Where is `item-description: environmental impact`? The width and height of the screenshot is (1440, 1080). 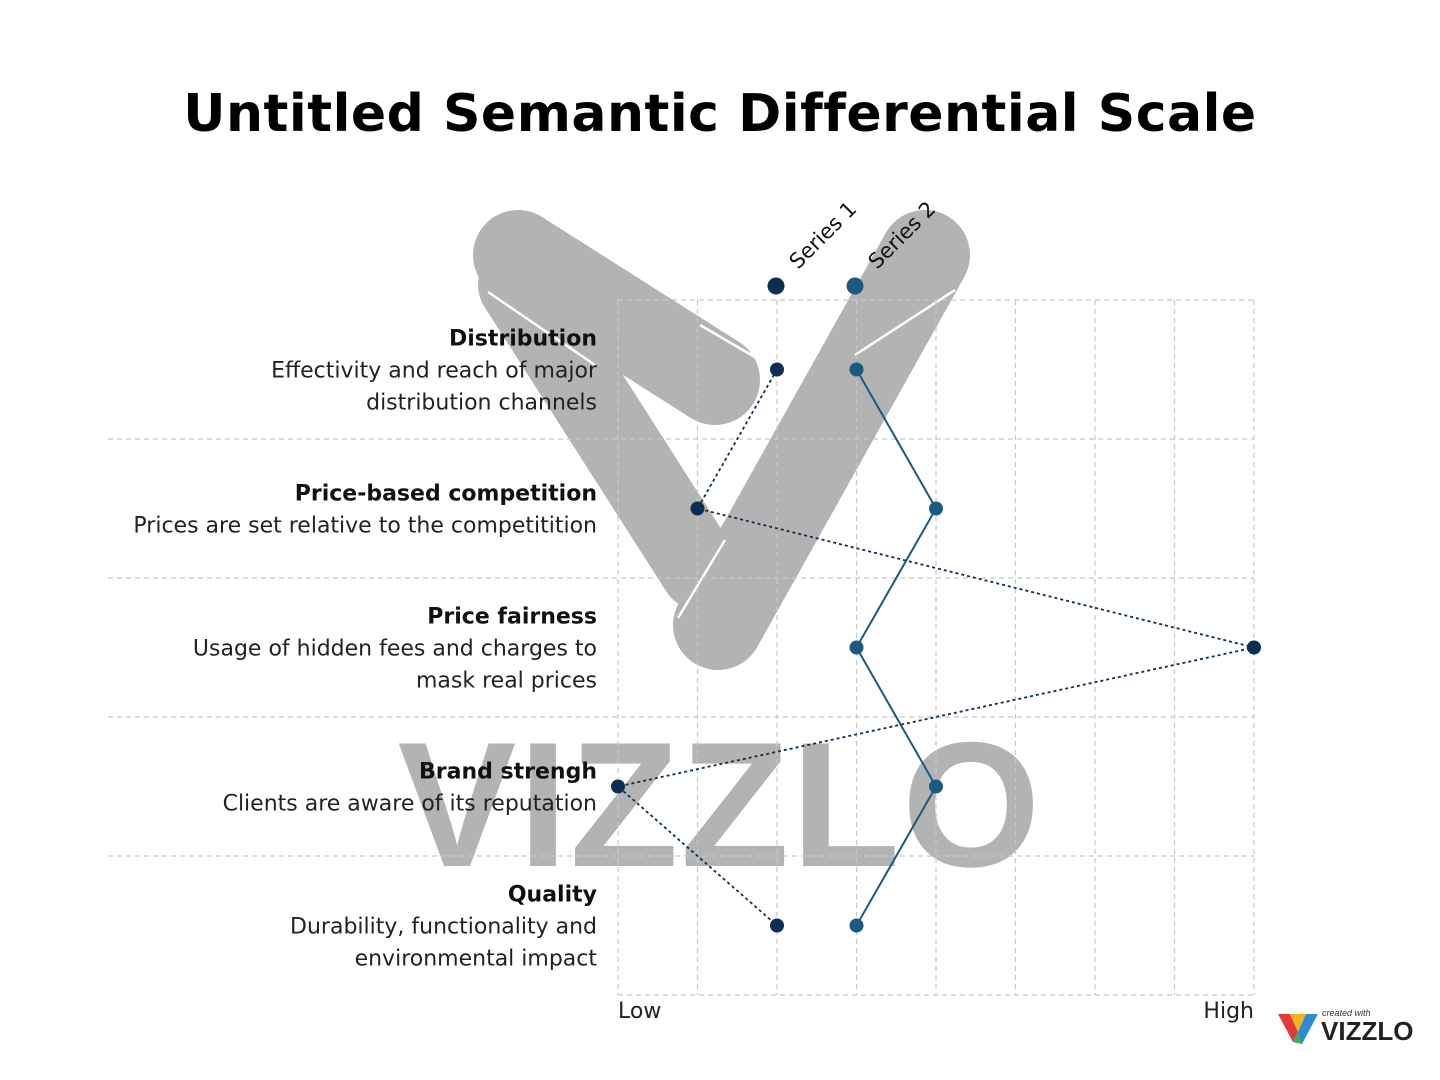
item-description: environmental impact is located at coordinates (476, 959).